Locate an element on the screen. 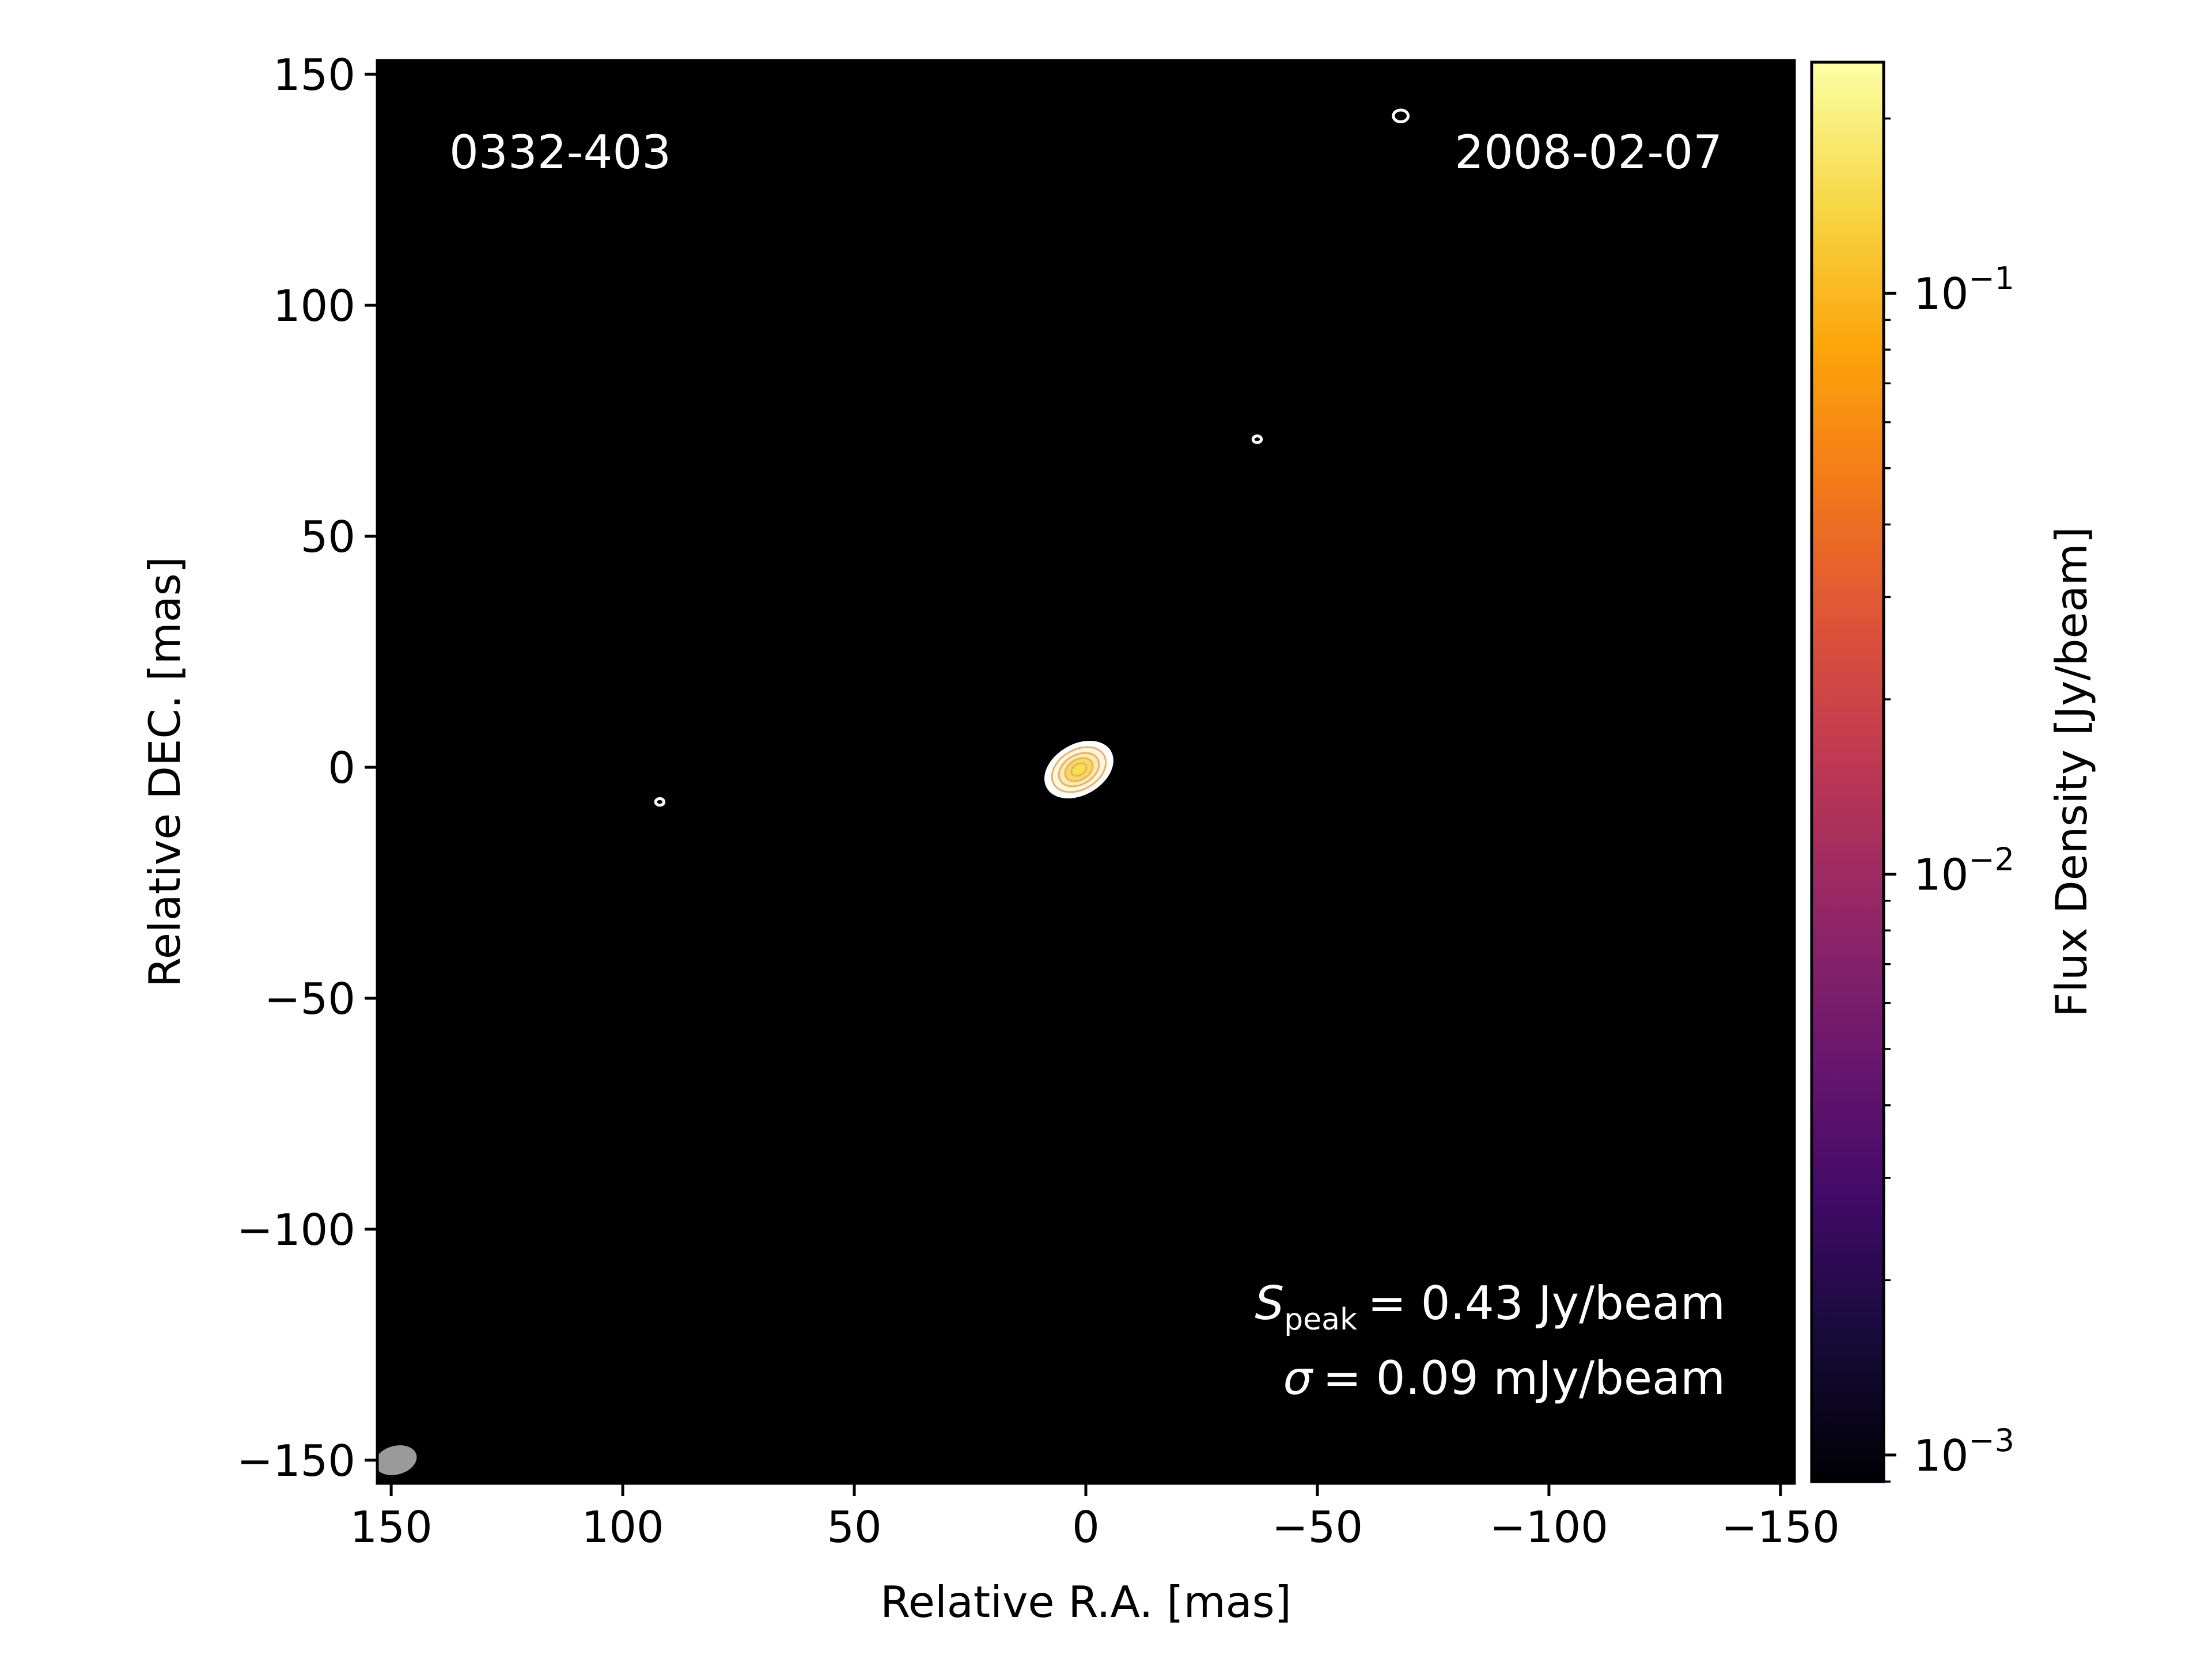 Image resolution: width=2212 pixels, height=1659 pixels. y-tick-label: 0 is located at coordinates (341, 768).